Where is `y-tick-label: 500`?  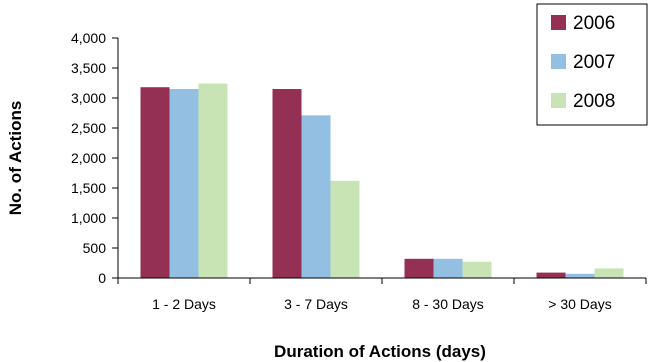
y-tick-label: 500 is located at coordinates (95, 248).